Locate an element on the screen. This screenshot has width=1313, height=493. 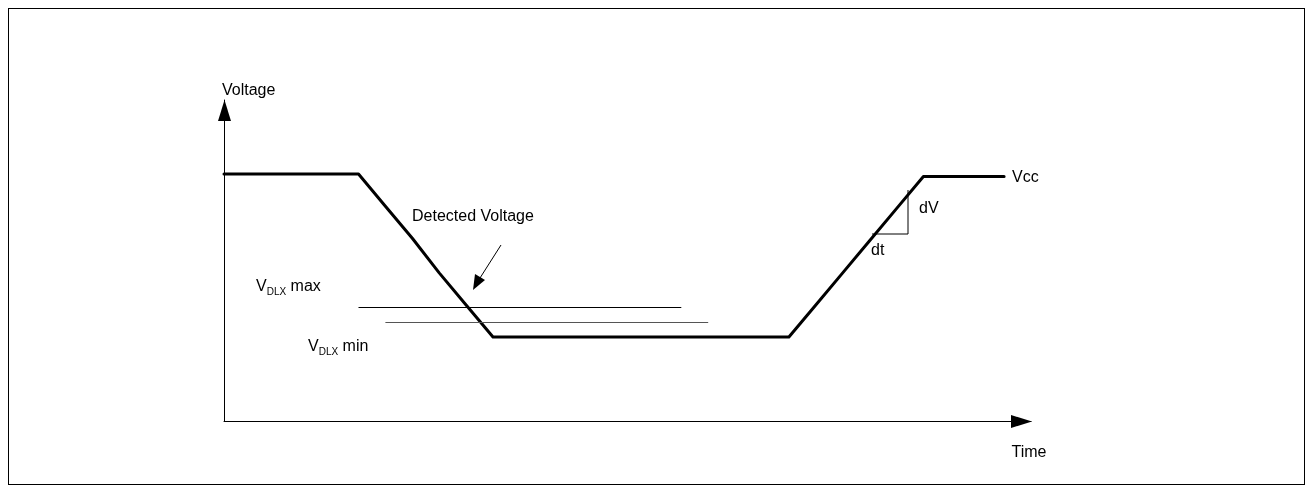
ref-line-label: V$_{DLX}$ max is located at coordinates (288, 288).